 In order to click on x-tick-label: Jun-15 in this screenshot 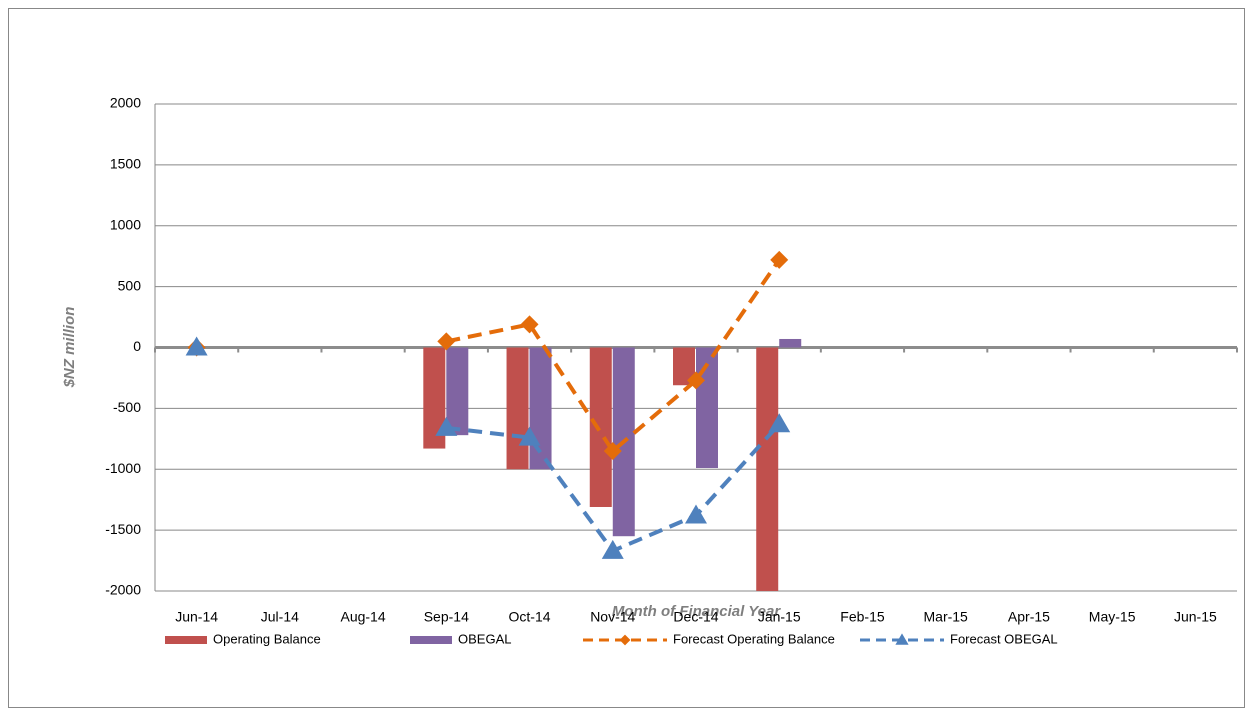, I will do `click(1195, 617)`.